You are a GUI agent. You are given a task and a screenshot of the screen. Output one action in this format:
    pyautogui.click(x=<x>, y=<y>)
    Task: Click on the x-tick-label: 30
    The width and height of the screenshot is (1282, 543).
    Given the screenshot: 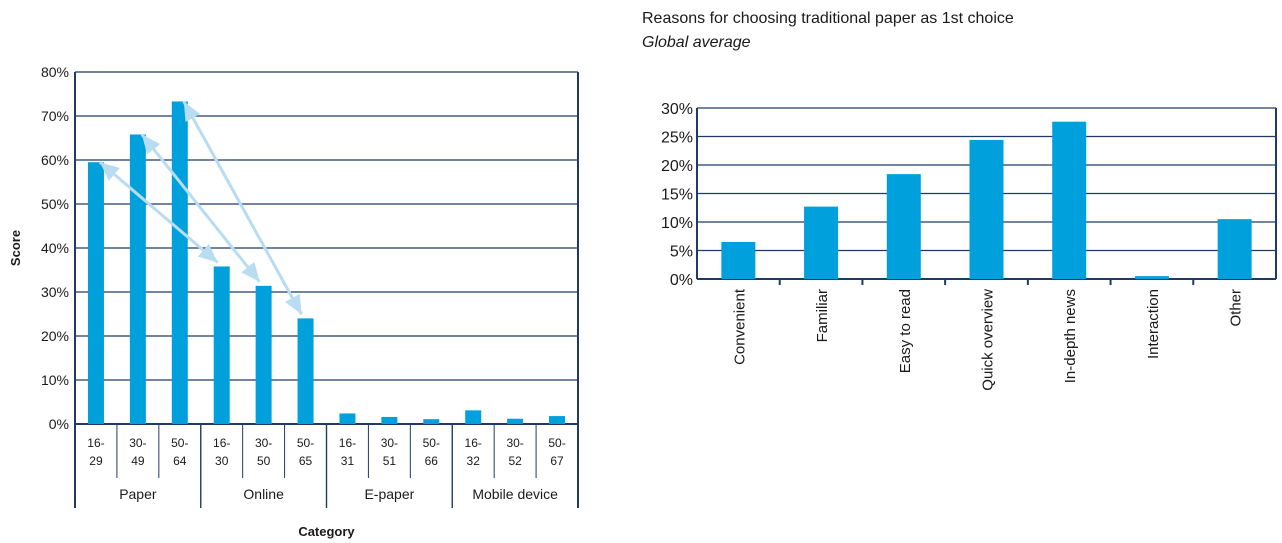 What is the action you would take?
    pyautogui.click(x=222, y=461)
    